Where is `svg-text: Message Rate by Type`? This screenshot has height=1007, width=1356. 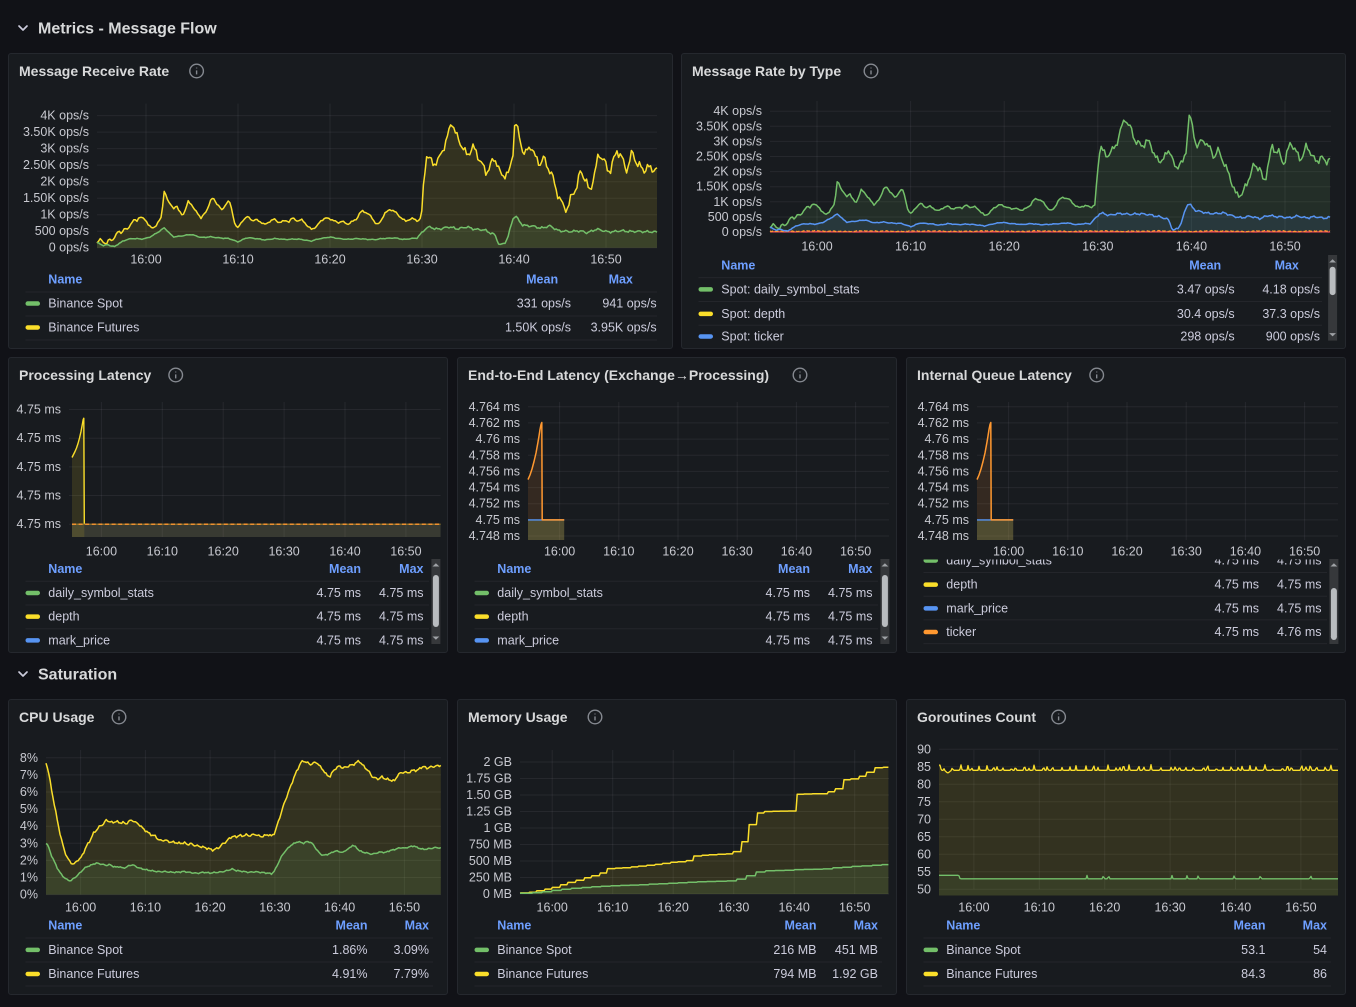 svg-text: Message Rate by Type is located at coordinates (766, 71).